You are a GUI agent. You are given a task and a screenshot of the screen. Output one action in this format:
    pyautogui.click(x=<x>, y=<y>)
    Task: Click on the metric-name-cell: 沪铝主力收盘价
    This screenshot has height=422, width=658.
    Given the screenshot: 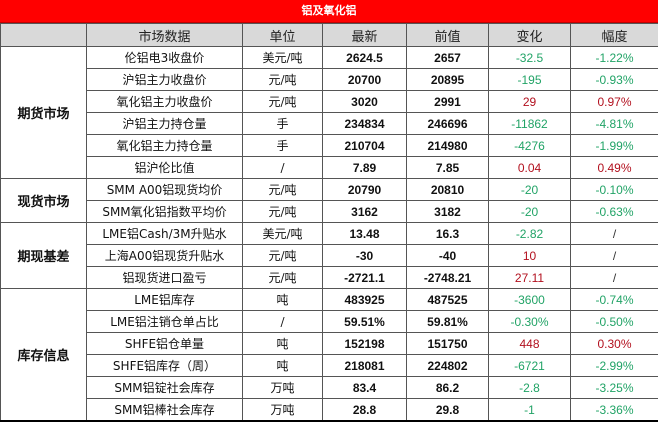 What is the action you would take?
    pyautogui.click(x=164, y=79)
    